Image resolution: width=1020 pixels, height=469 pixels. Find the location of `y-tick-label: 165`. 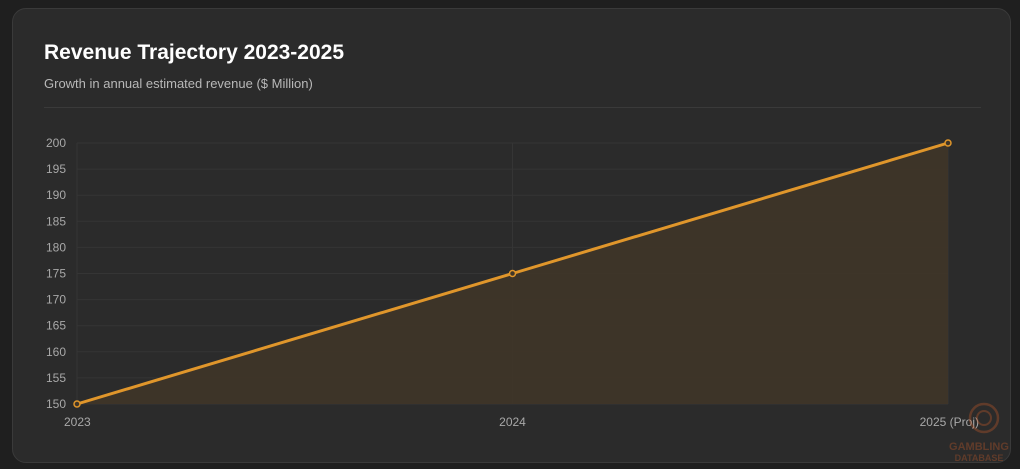

y-tick-label: 165 is located at coordinates (56, 326).